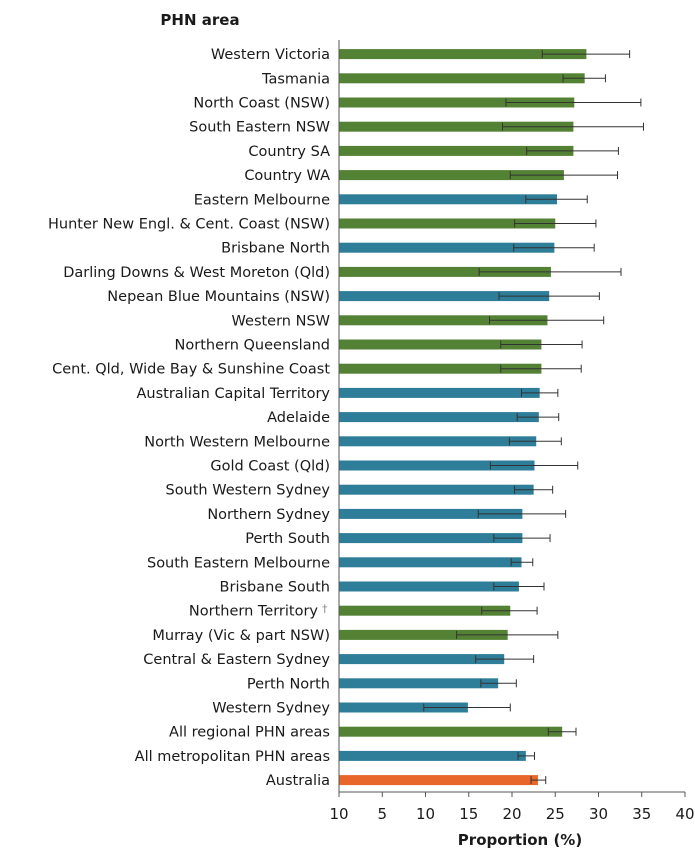  Describe the element at coordinates (275, 249) in the screenshot. I see `category-label: Brisbane North` at that location.